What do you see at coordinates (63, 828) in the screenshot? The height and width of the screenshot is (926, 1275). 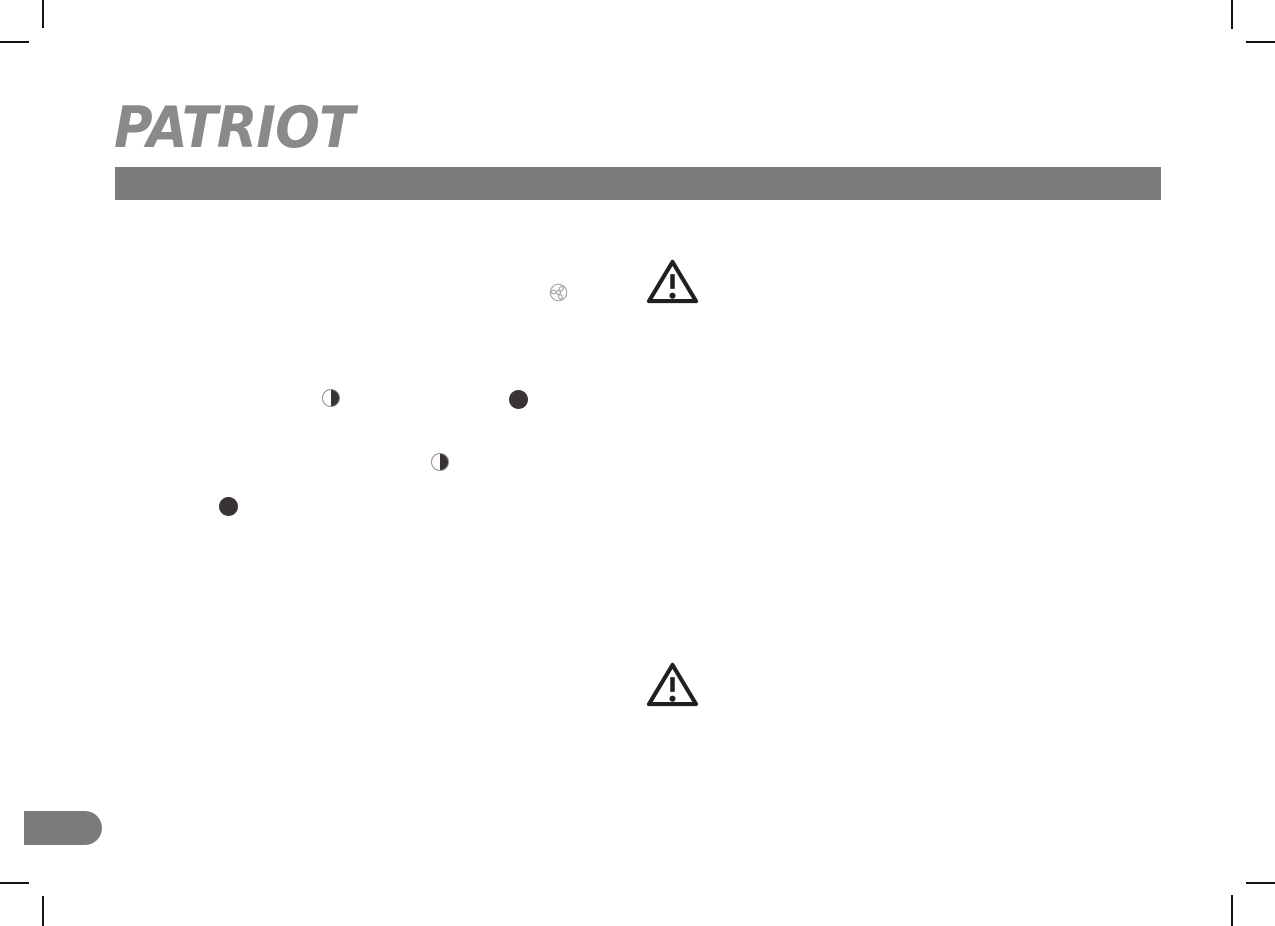 I see `page-number-tab` at bounding box center [63, 828].